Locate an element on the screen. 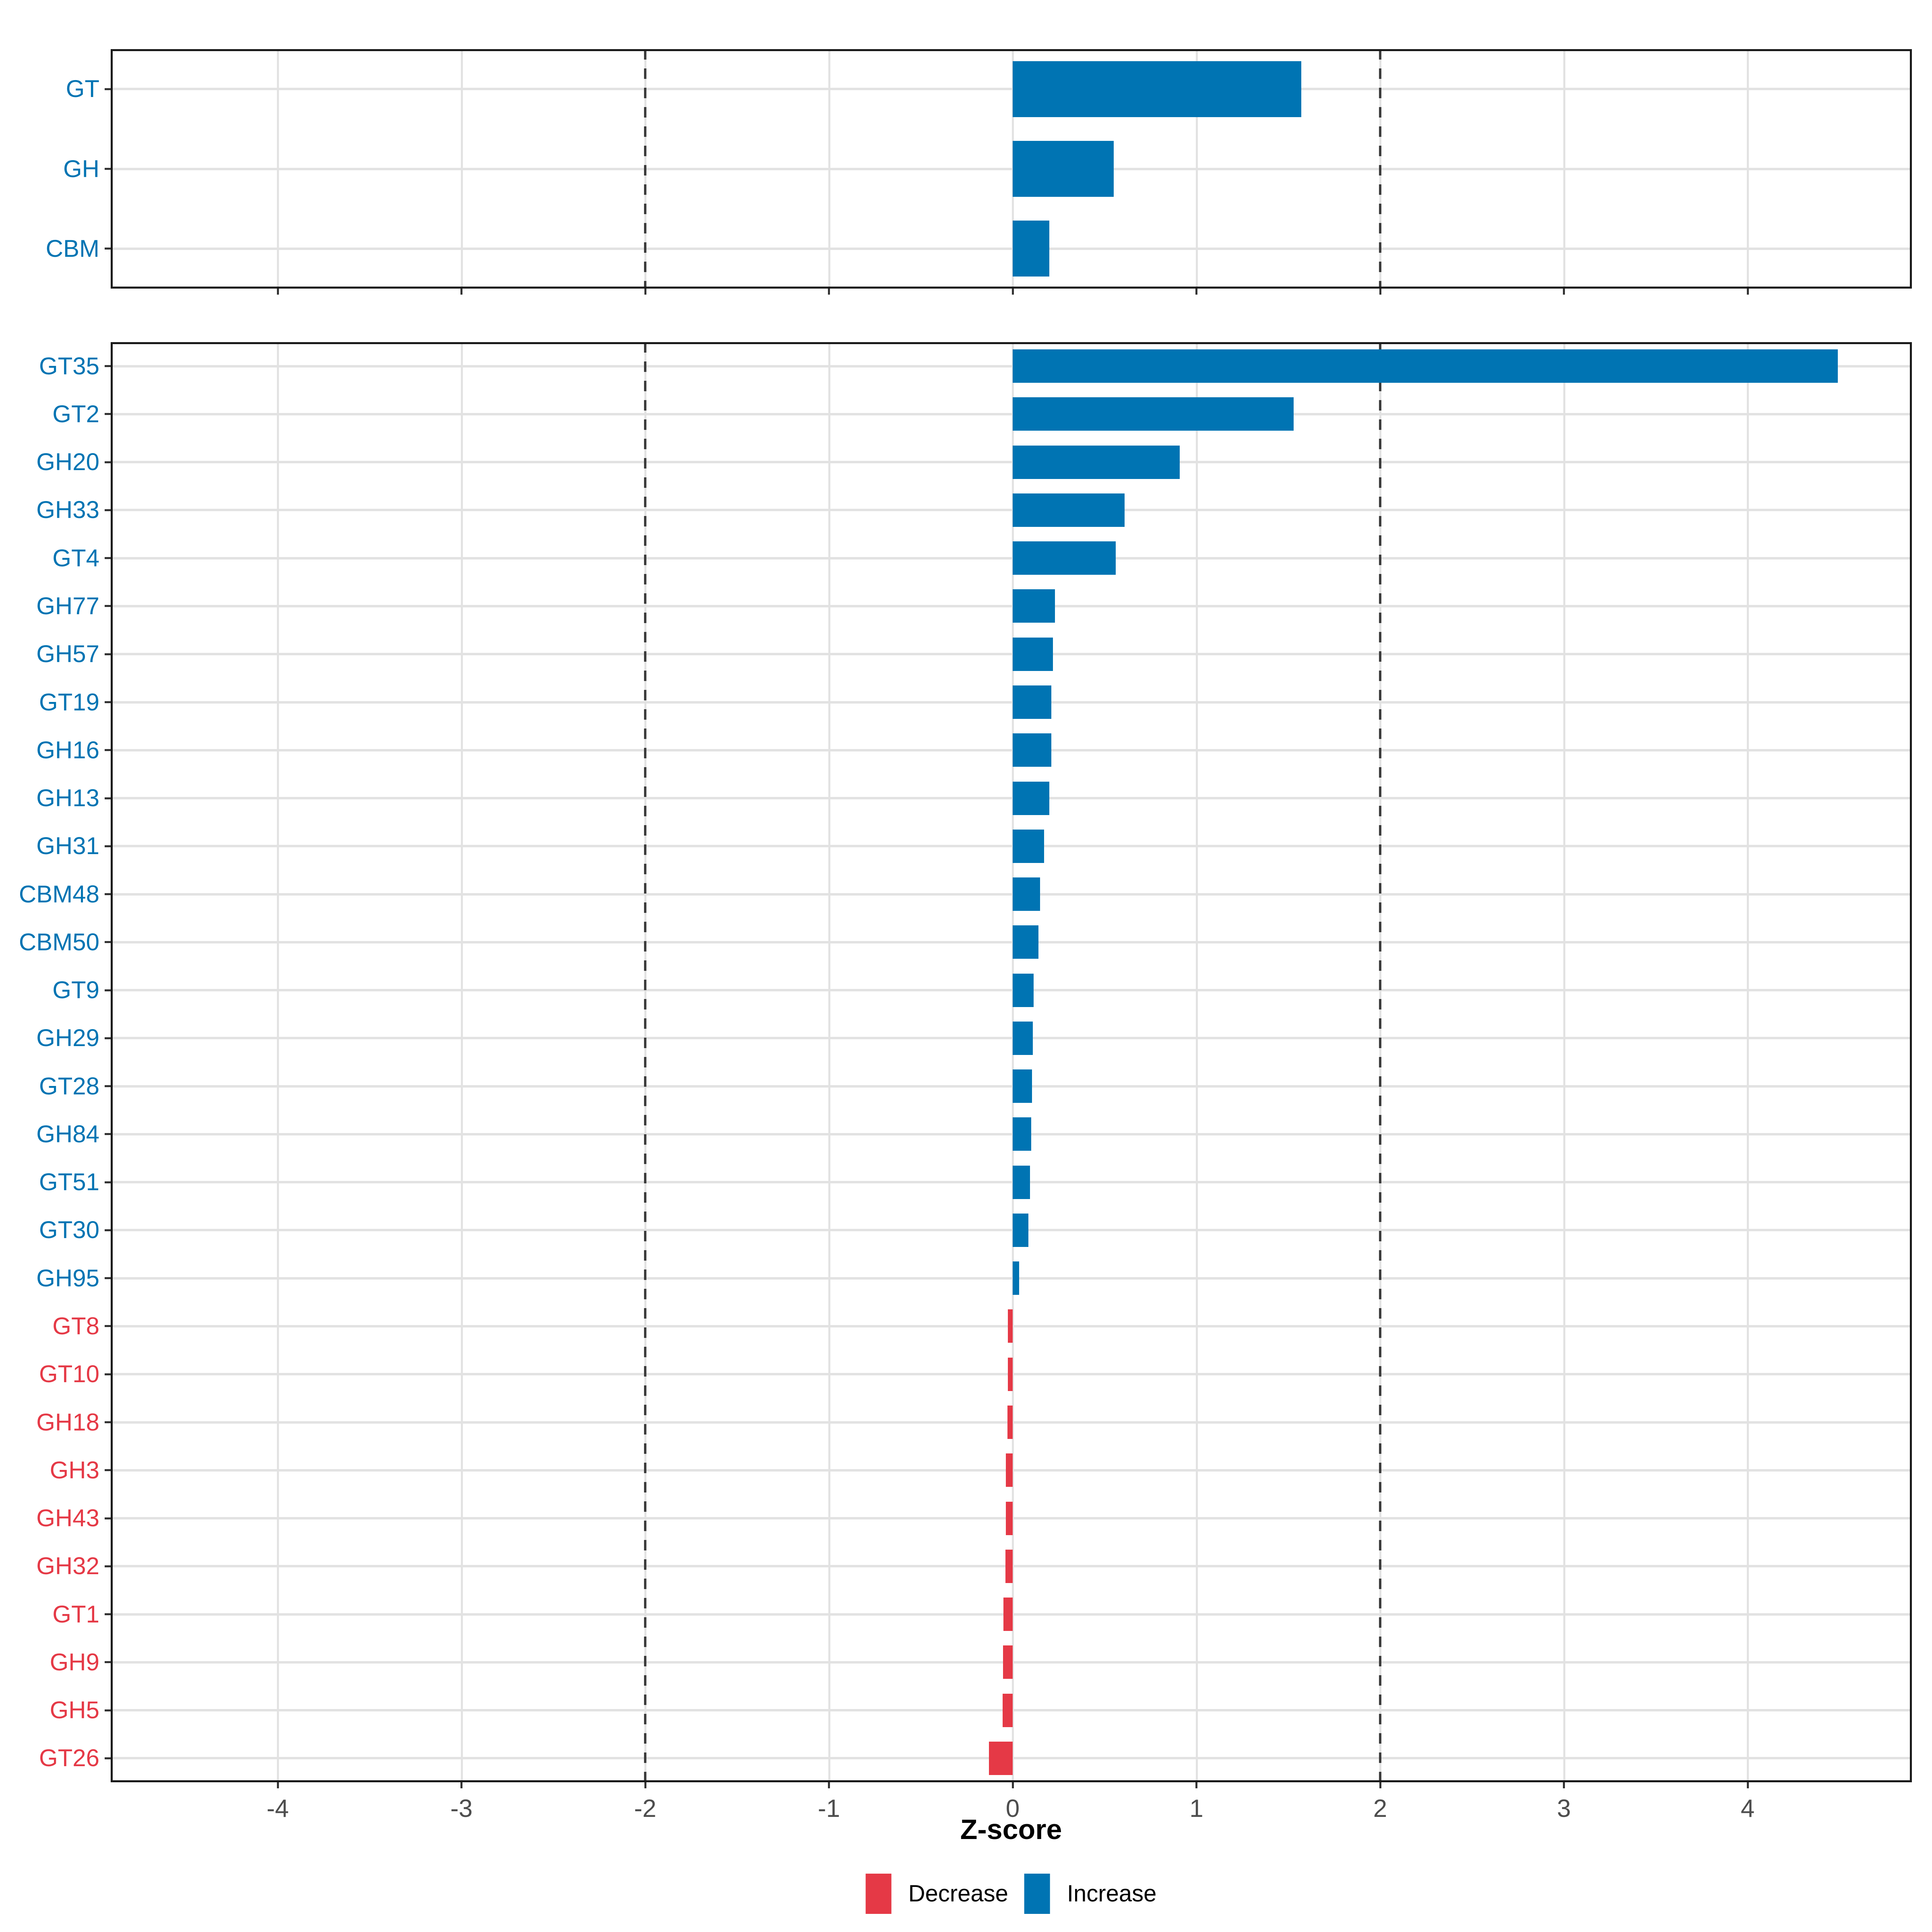  category-label-GH43: GH43 is located at coordinates (67, 1518).